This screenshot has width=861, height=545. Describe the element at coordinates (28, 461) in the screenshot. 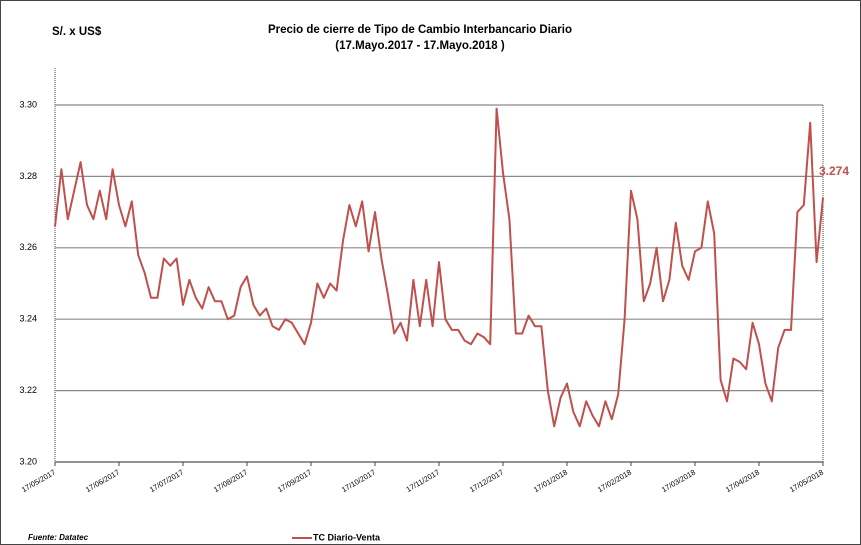

I see `y-tick-label: 3.20` at that location.